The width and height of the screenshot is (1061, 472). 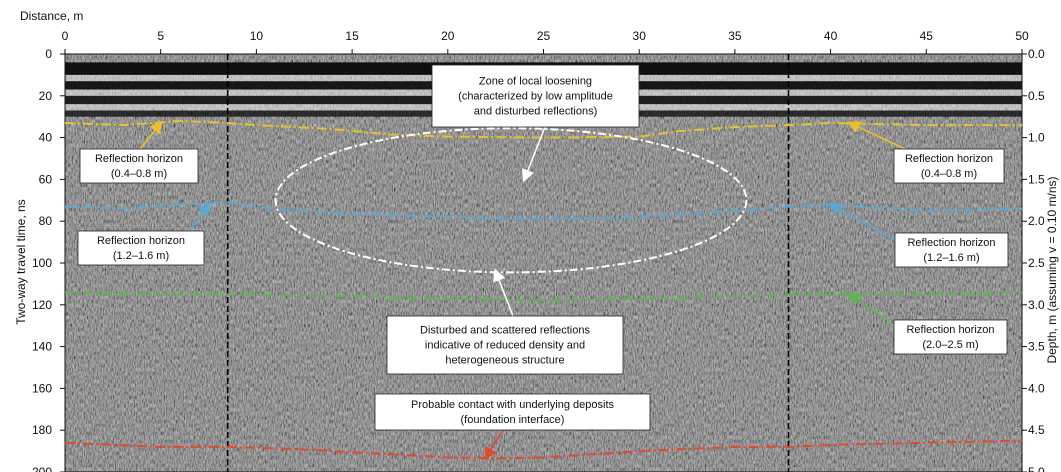 I want to click on y2-tick-label: 3.5, so click(x=1036, y=347).